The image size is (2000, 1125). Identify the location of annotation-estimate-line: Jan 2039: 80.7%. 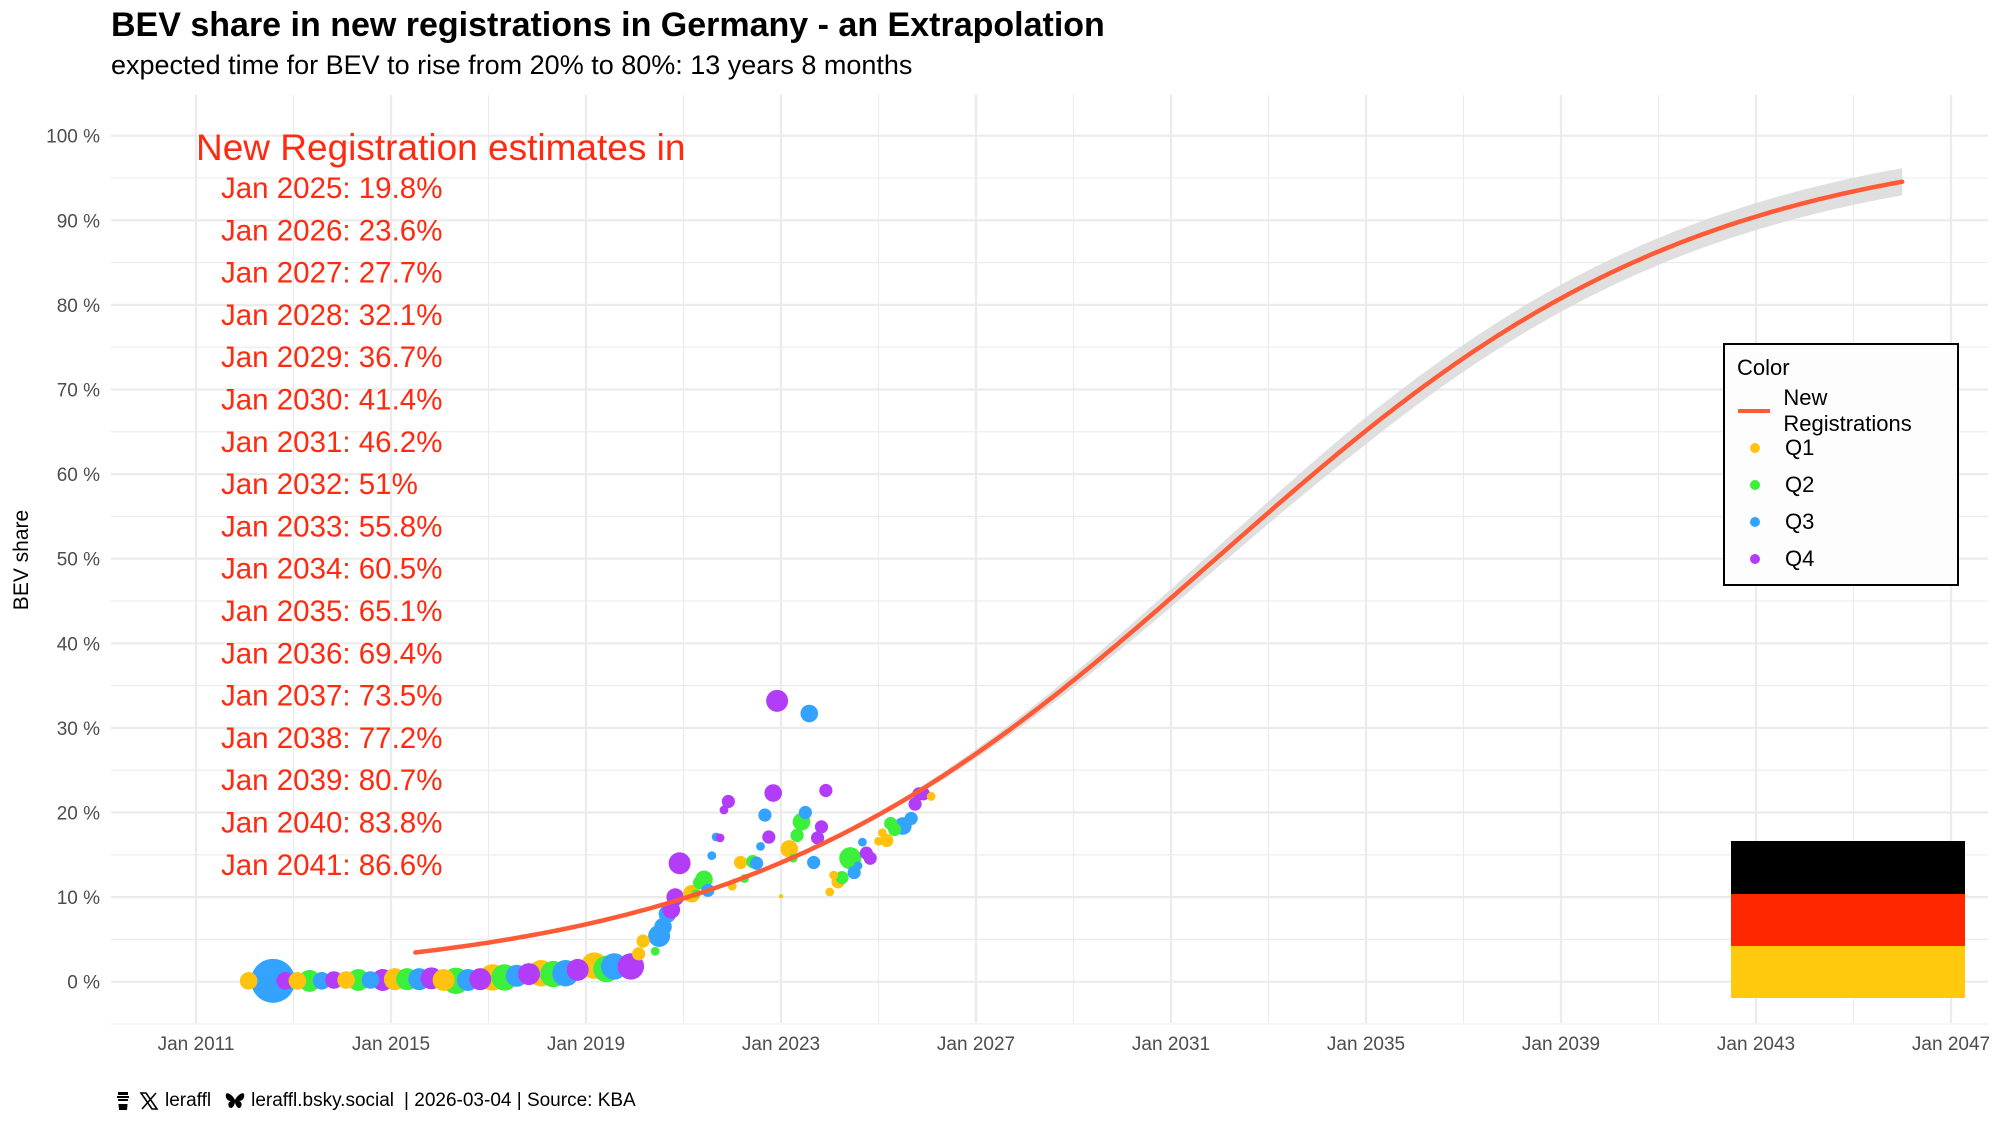
(331, 780).